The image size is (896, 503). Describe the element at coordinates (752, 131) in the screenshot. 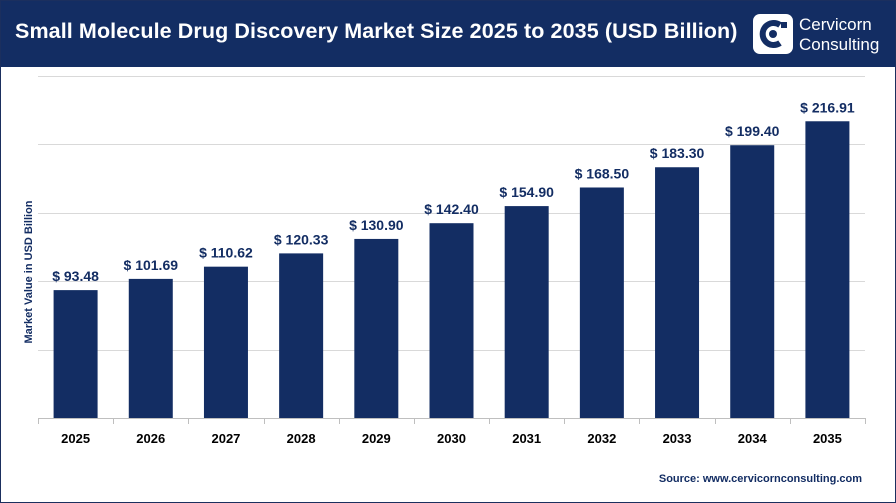

I see `data-label: $ 199.40` at that location.